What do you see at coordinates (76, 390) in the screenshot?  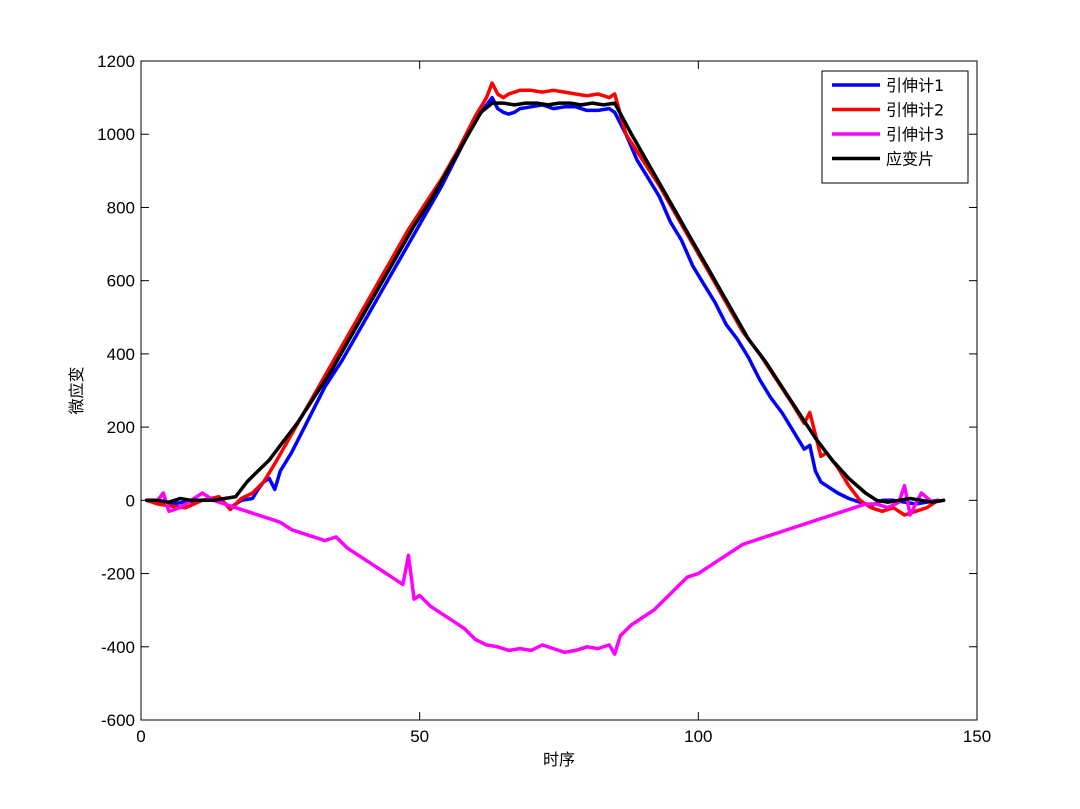 I see `y-axis-label: 微应变` at bounding box center [76, 390].